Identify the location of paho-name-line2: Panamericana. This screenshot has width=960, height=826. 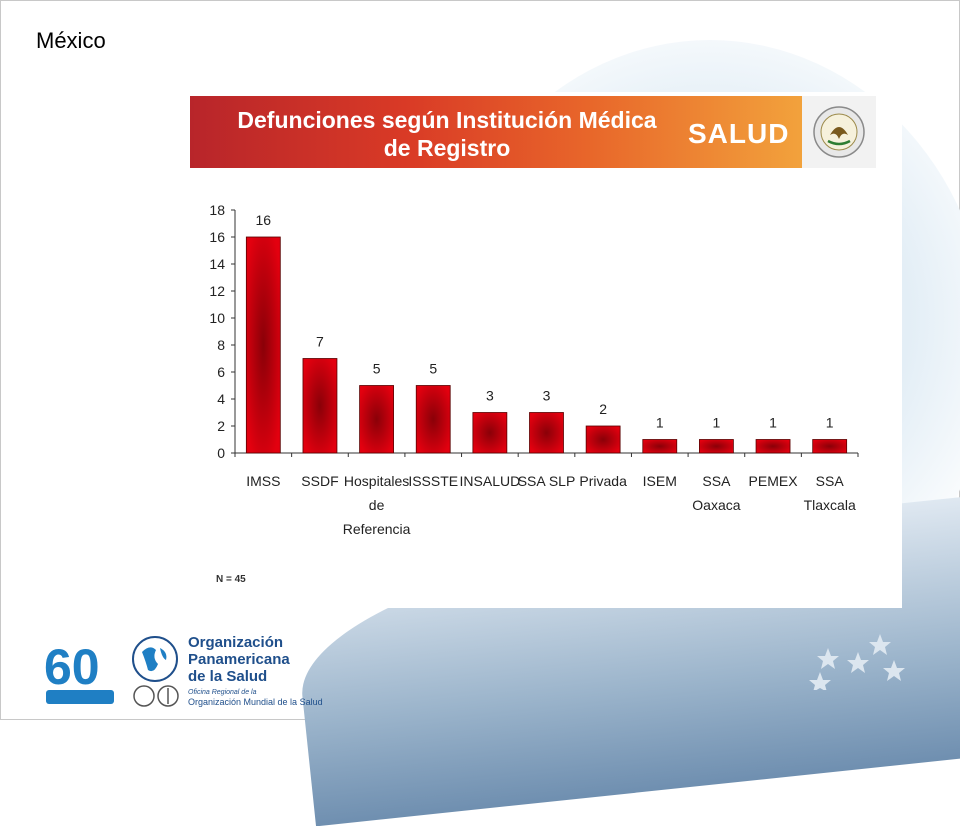
(239, 659).